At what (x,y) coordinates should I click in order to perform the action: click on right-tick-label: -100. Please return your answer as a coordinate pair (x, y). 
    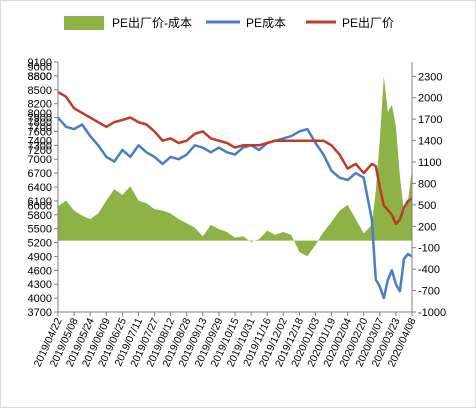
    Looking at the image, I should click on (429, 249).